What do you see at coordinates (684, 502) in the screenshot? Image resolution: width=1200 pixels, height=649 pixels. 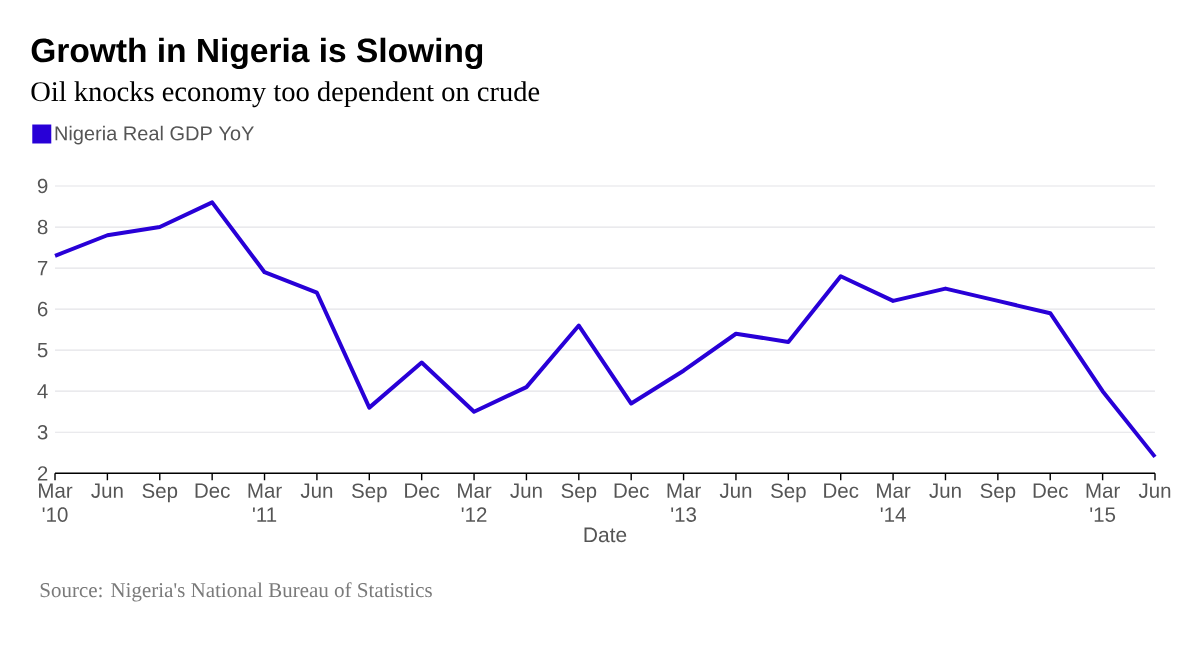 I see `x-tick-label: Mar '13` at bounding box center [684, 502].